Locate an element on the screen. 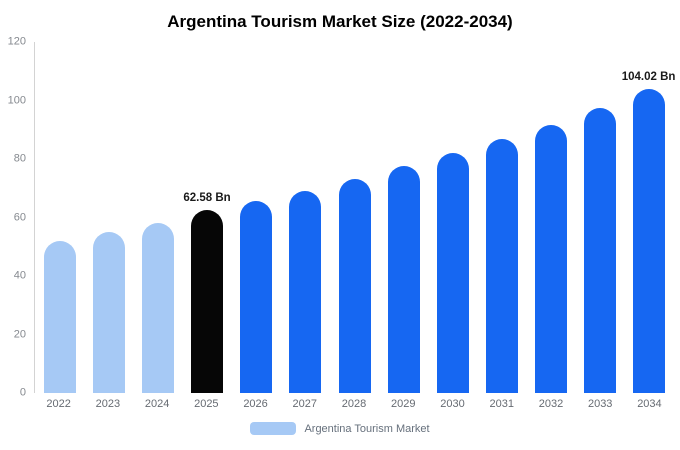  x-tick-label-2024: 2024 is located at coordinates (157, 404).